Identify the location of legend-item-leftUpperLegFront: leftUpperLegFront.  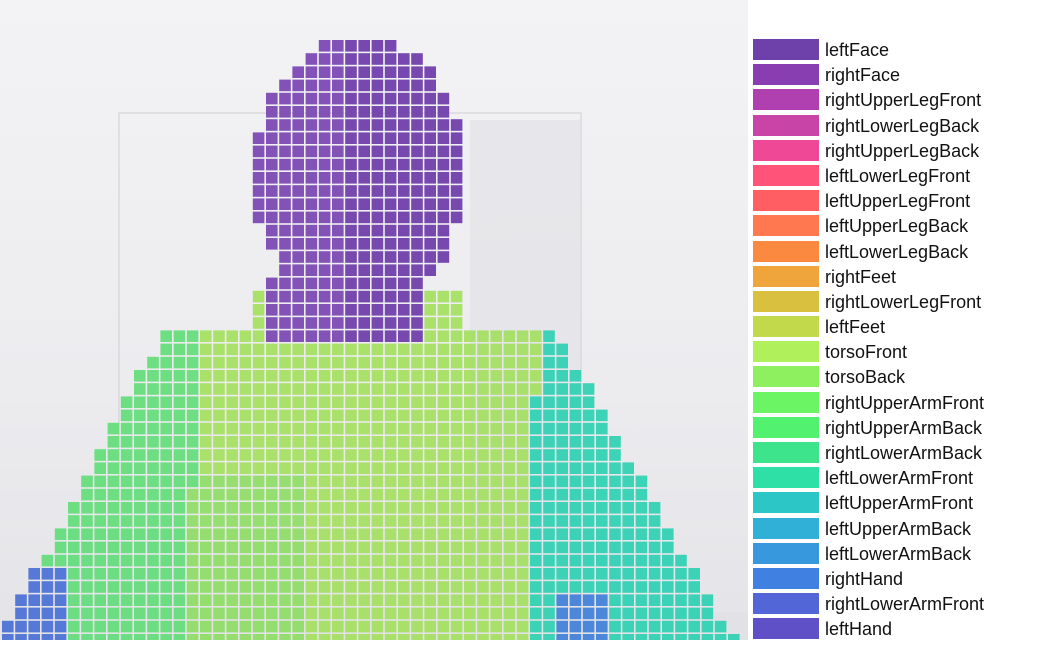
(897, 201).